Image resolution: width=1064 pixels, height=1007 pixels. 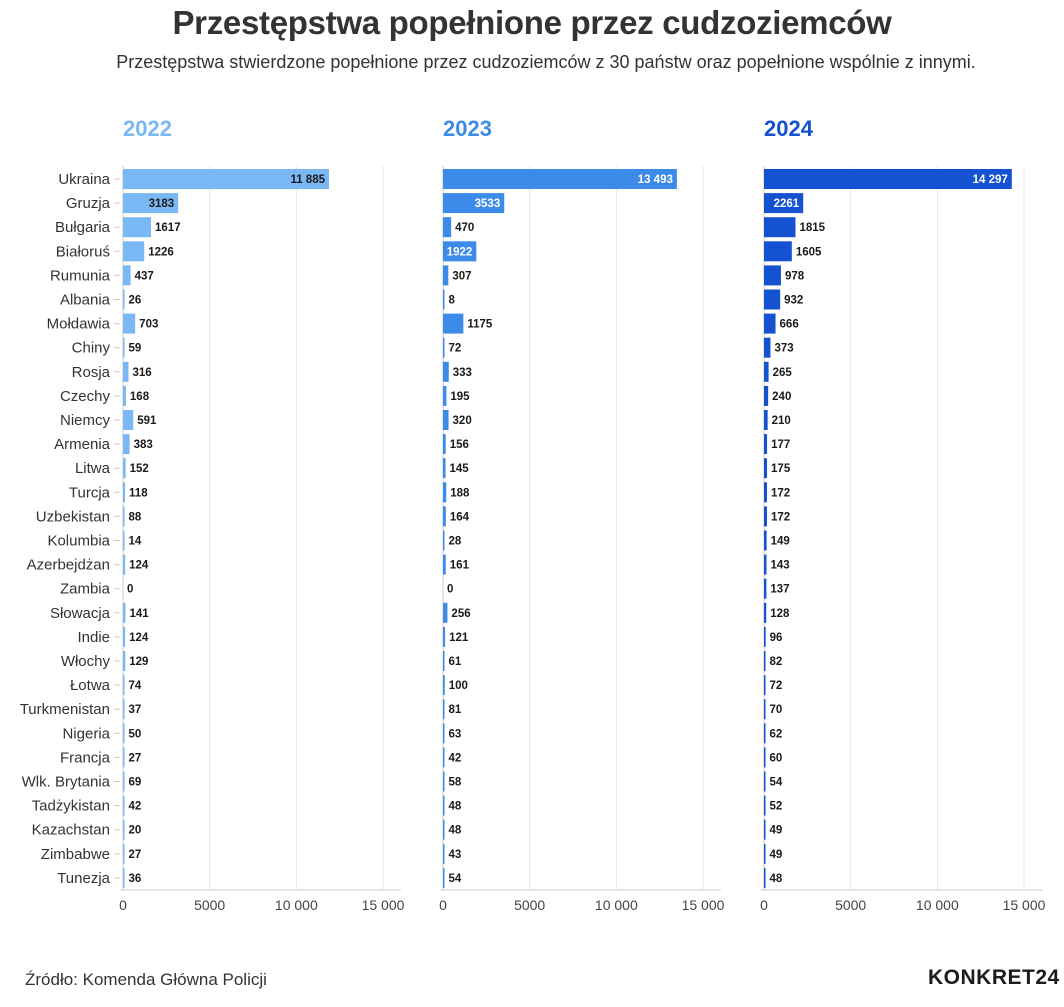 I want to click on bar-2022-nigeria, so click(x=124, y=733).